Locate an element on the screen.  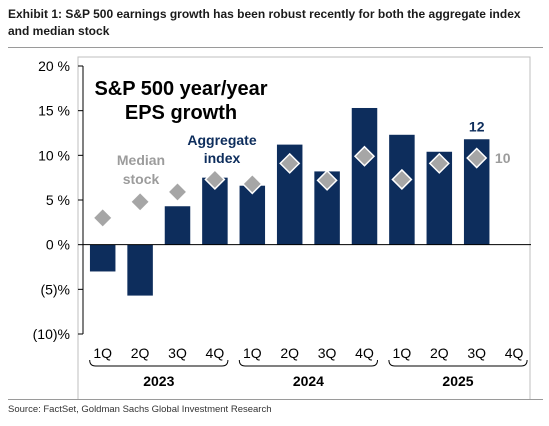
y-tick-label: 20 % is located at coordinates (54, 66).